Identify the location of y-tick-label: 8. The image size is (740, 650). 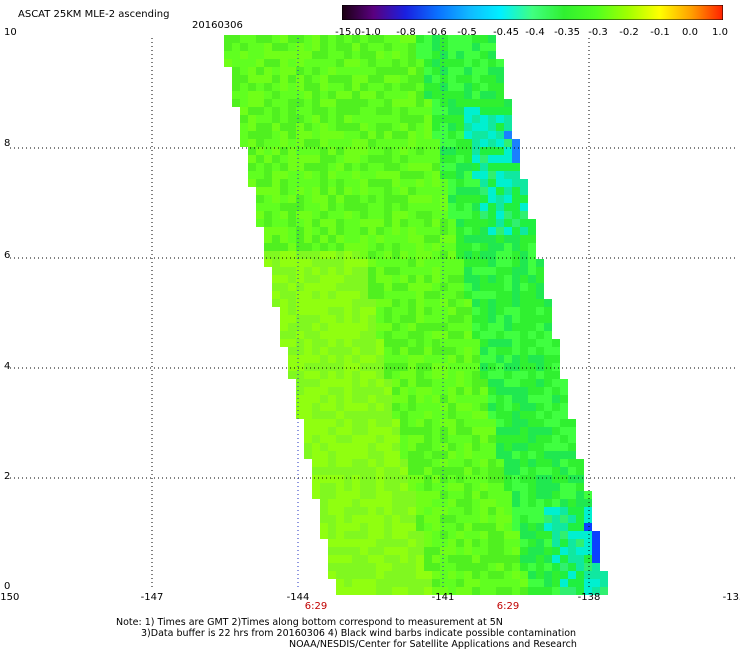
(7, 143).